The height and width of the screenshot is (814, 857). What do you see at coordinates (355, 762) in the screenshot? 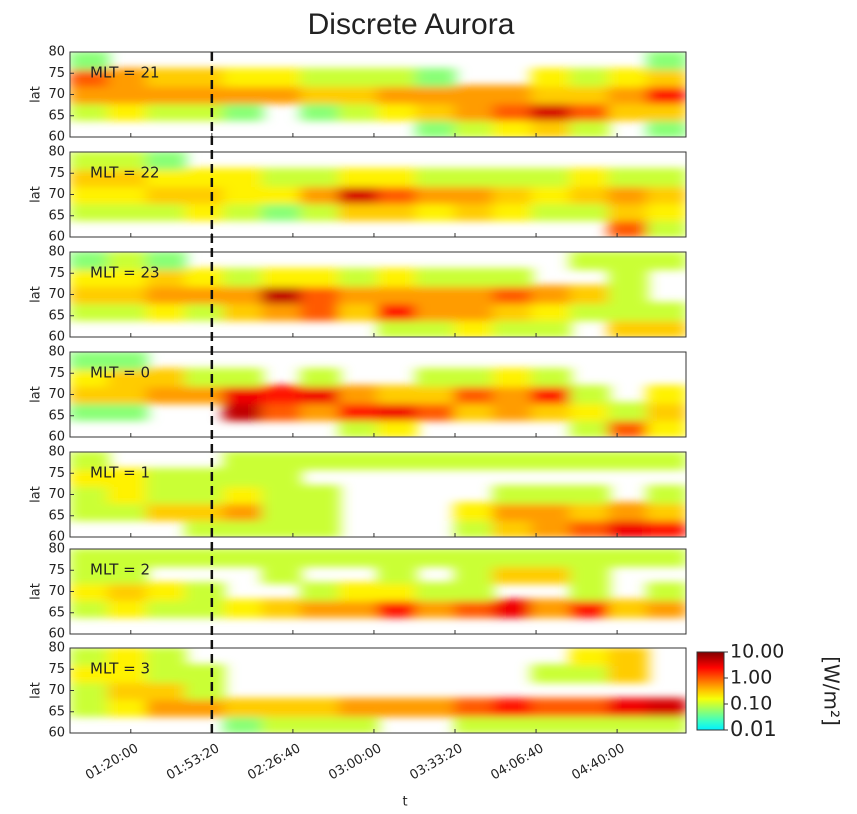
I see `x-tick-label: 03:00:00` at bounding box center [355, 762].